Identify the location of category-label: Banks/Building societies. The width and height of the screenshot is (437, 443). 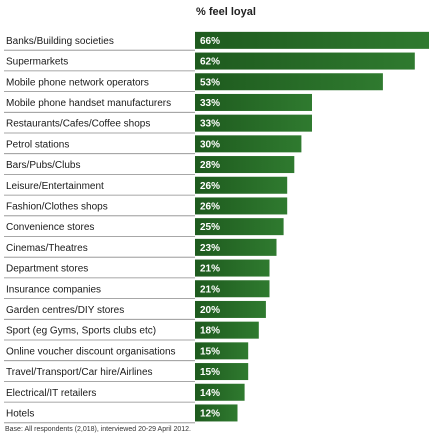
(60, 41).